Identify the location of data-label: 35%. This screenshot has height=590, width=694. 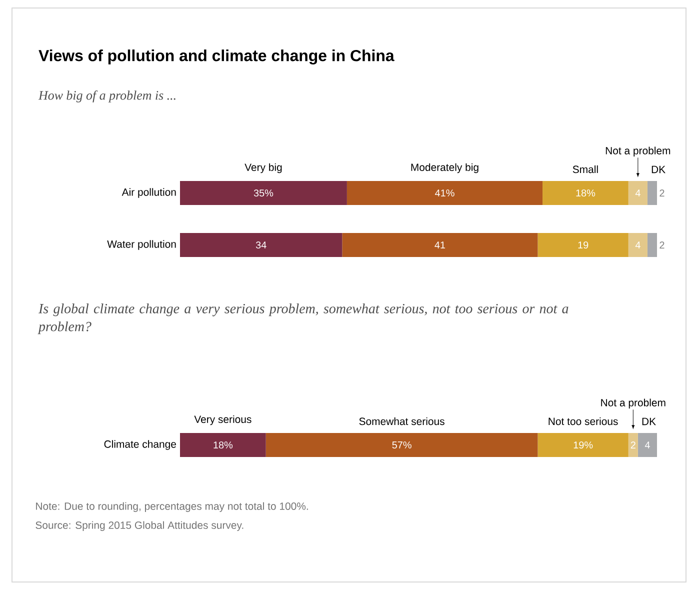
(264, 193).